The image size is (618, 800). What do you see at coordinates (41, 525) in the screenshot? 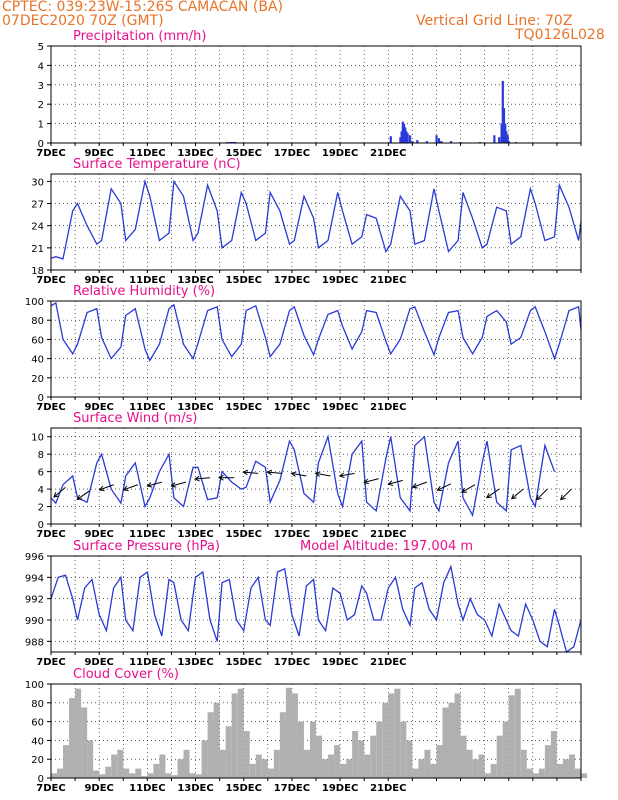
I see `y-tick-label: 0` at bounding box center [41, 525].